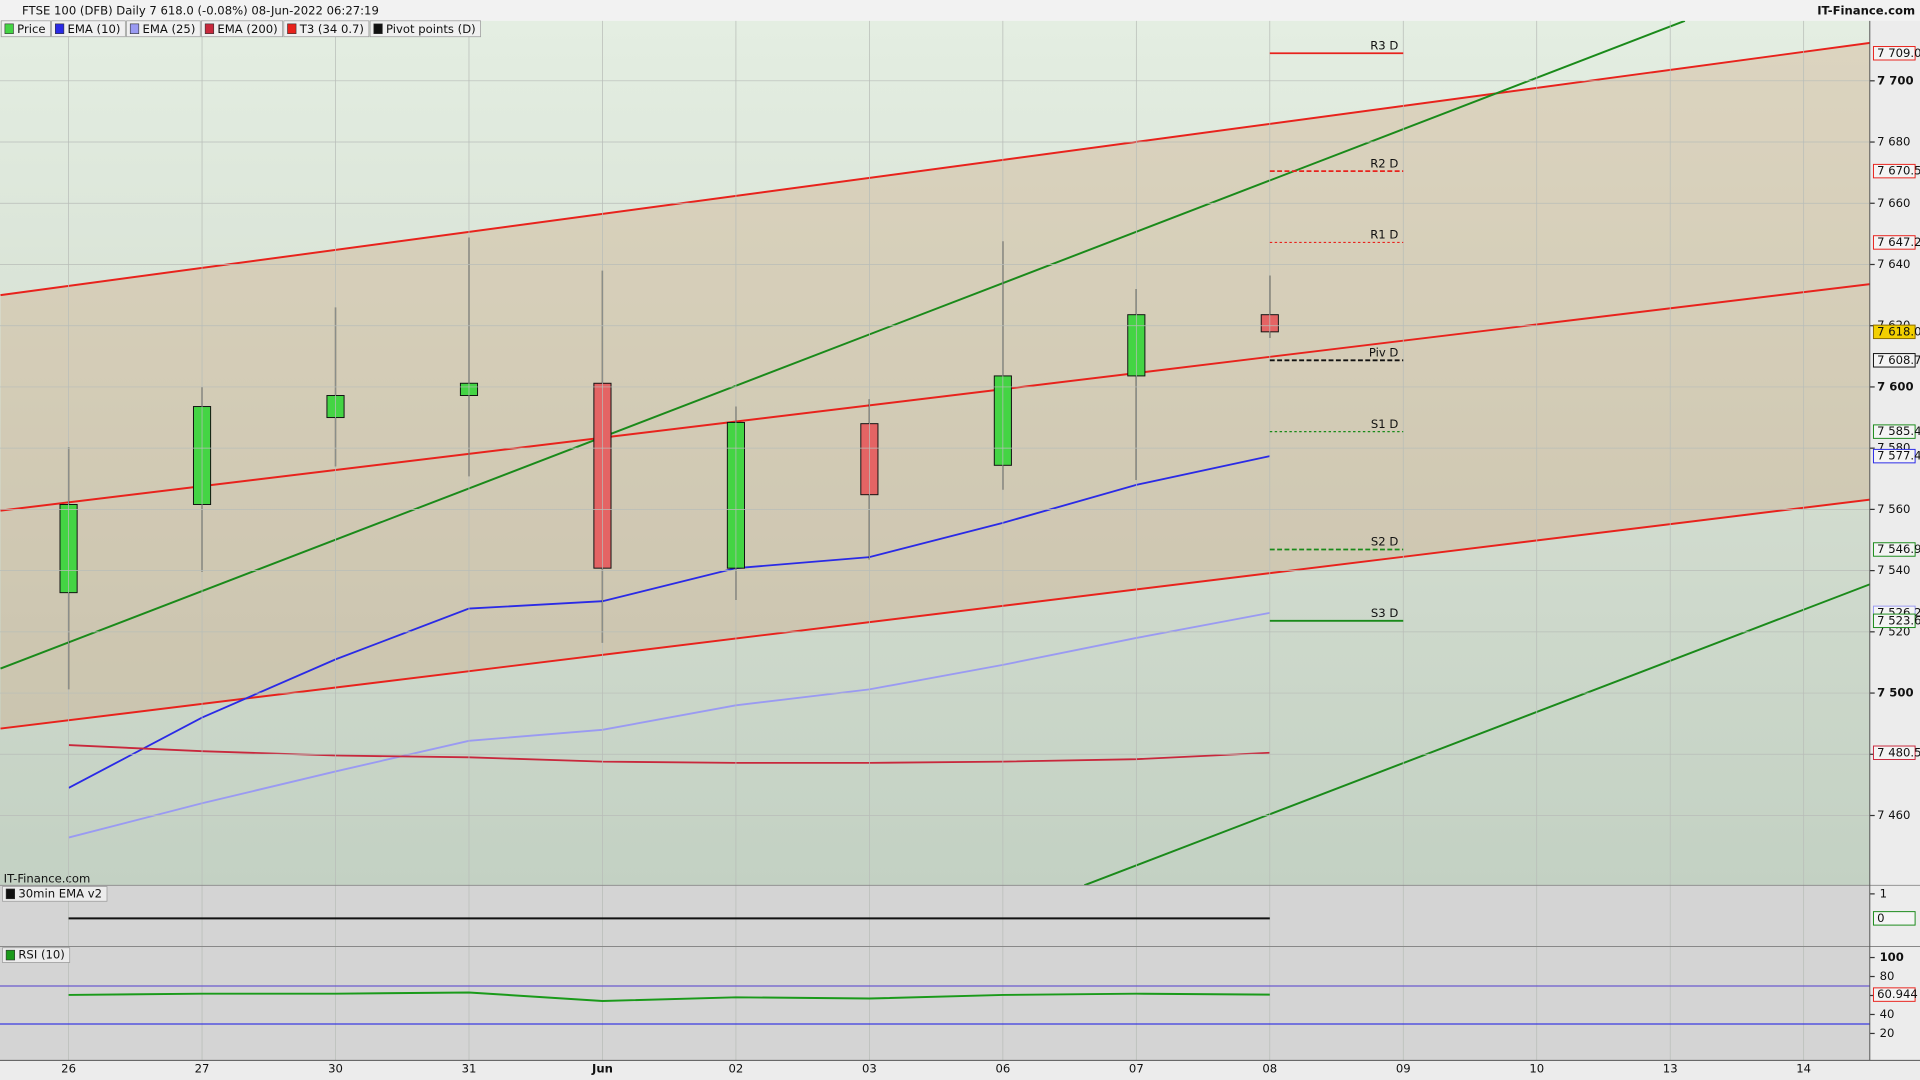 This screenshot has height=1080, width=1920. I want to click on y-tick-label: 80, so click(1887, 976).